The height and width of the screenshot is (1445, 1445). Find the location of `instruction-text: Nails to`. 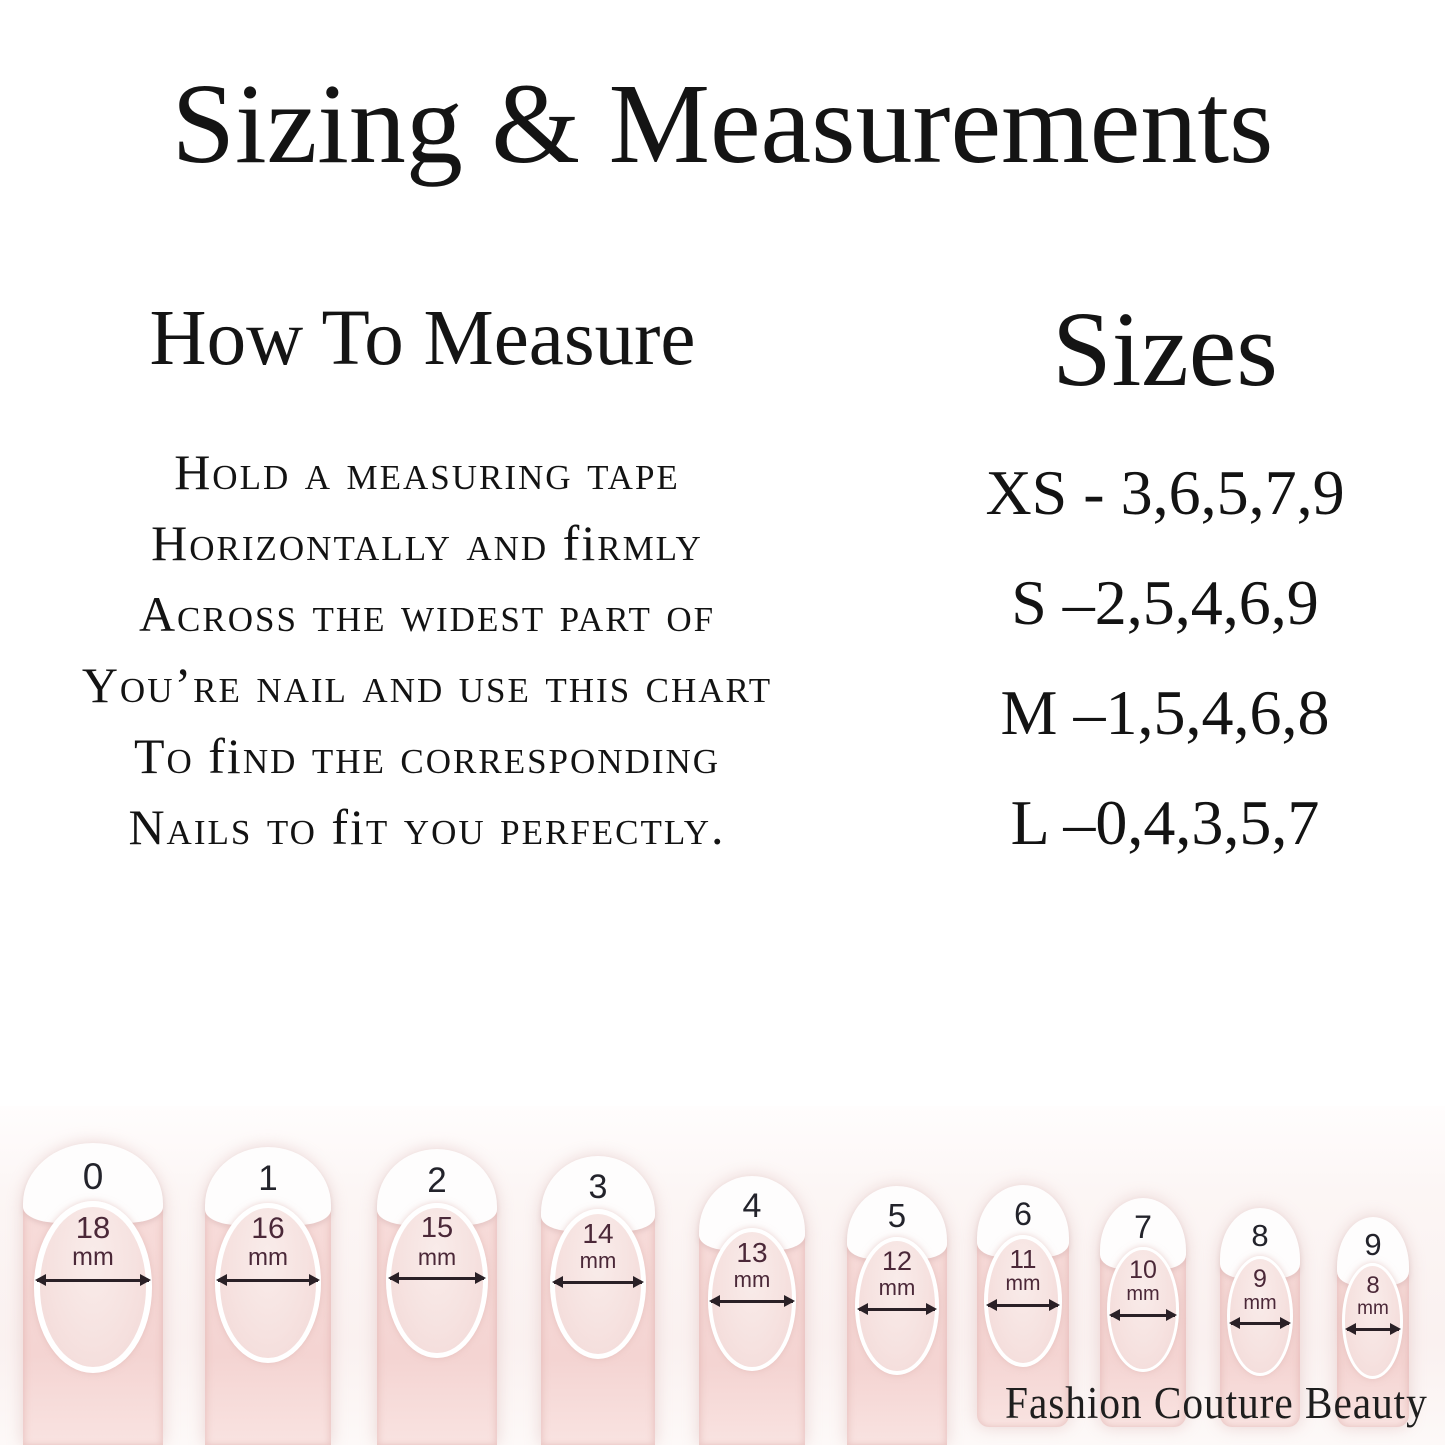

instruction-text: Nails to is located at coordinates (230, 827).